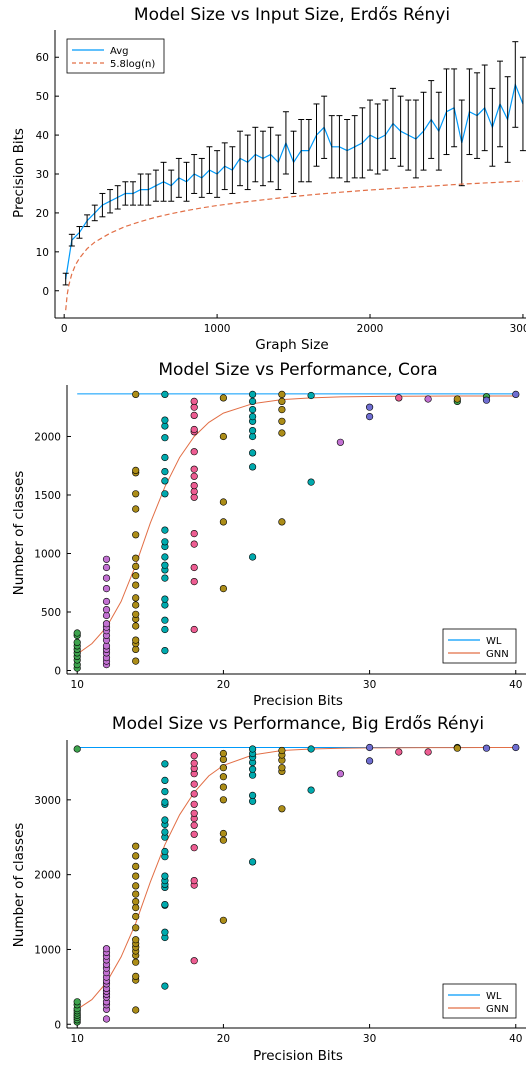  Describe the element at coordinates (518, 329) in the screenshot. I see `x-tick-label: 3000` at that location.